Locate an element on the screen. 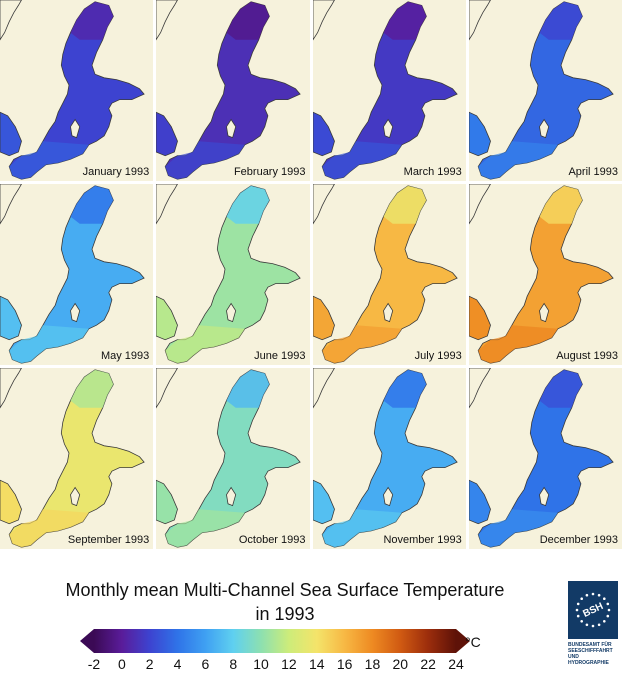 The height and width of the screenshot is (686, 622). month-label: June 1993 is located at coordinates (280, 356).